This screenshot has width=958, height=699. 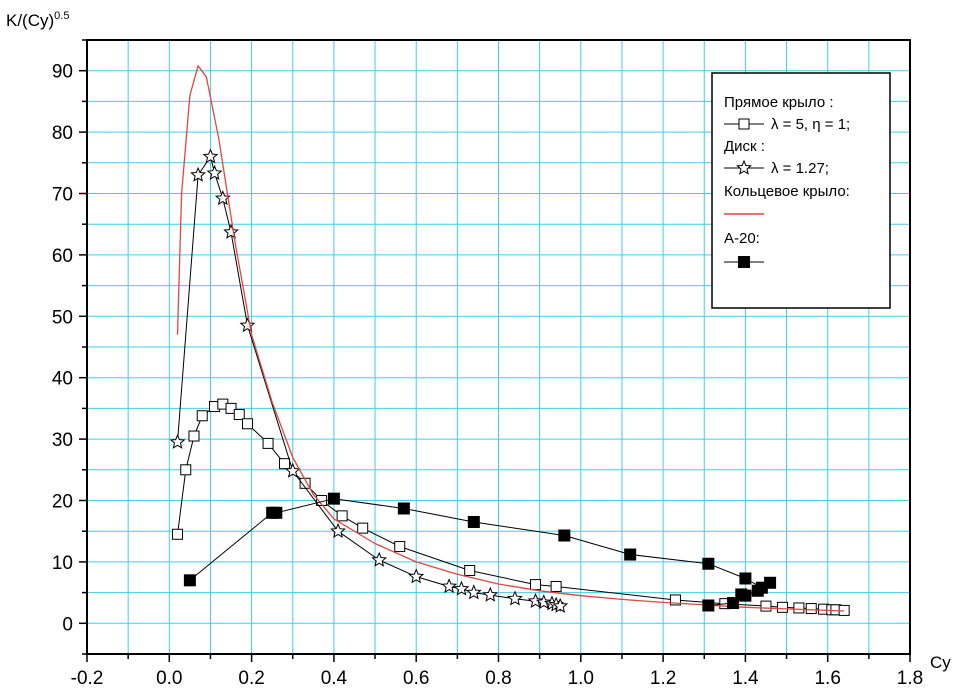 I want to click on y-tick-label: 20, so click(x=62, y=502).